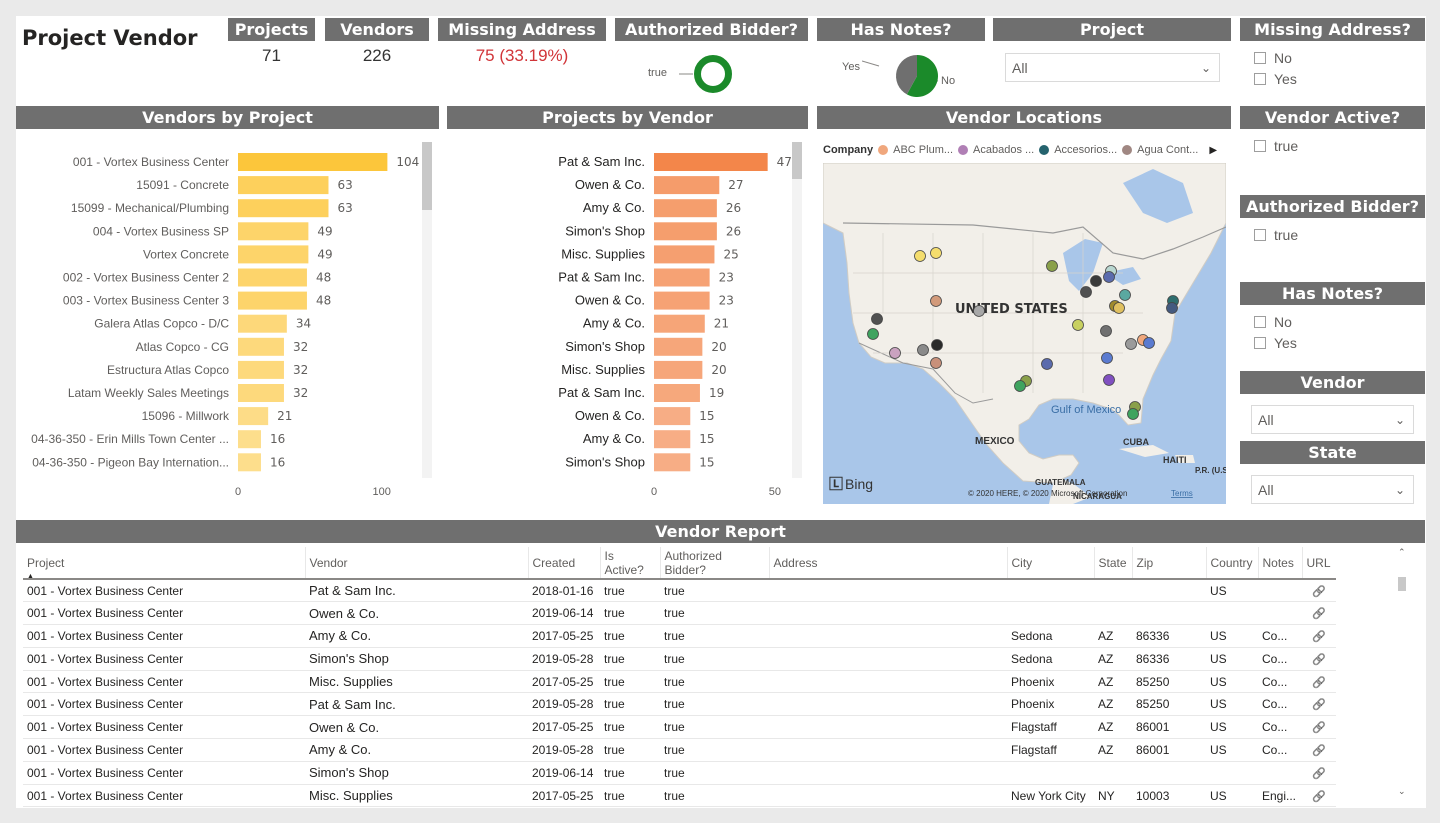  What do you see at coordinates (164, 563) in the screenshot?
I see `column-header: Project ▲` at bounding box center [164, 563].